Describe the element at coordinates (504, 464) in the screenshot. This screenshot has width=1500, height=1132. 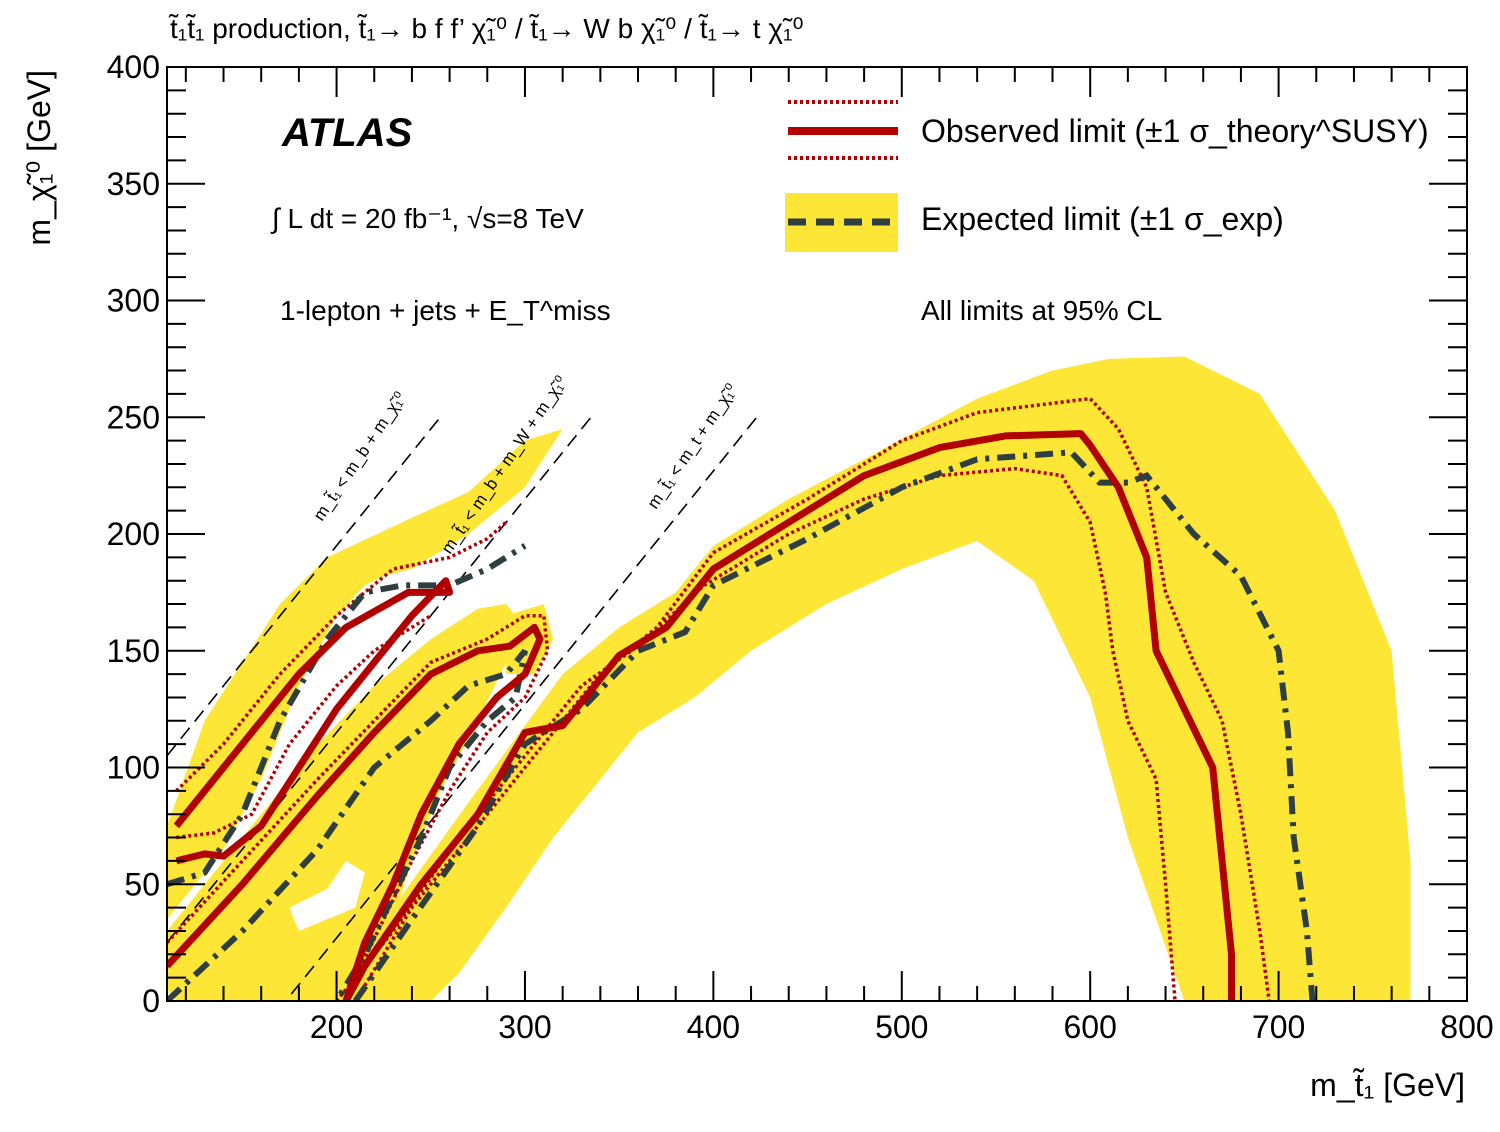
I see `kinematic-boundary-label-1: m_t̃₁ < m_b + m_W + m_χ̃₁⁰` at that location.